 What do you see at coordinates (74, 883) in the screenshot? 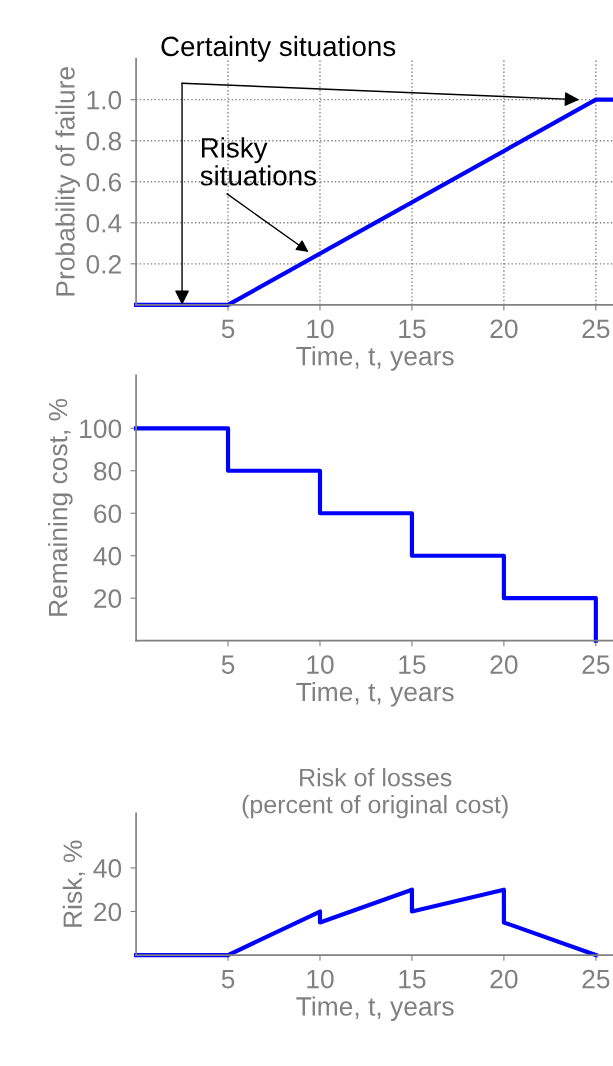
I see `y-axis-title: Risk, %` at bounding box center [74, 883].